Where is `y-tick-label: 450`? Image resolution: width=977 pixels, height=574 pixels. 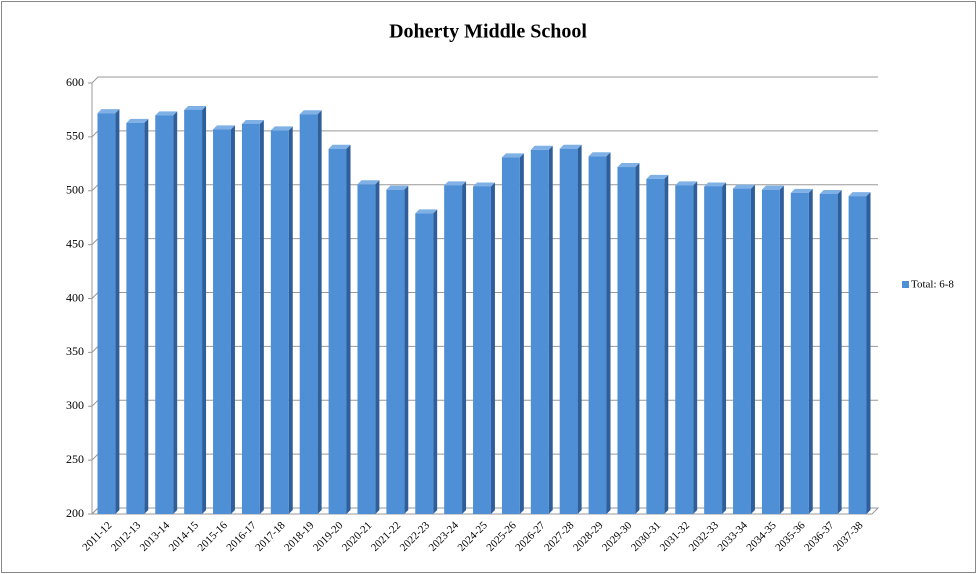
y-tick-label: 450 is located at coordinates (75, 243).